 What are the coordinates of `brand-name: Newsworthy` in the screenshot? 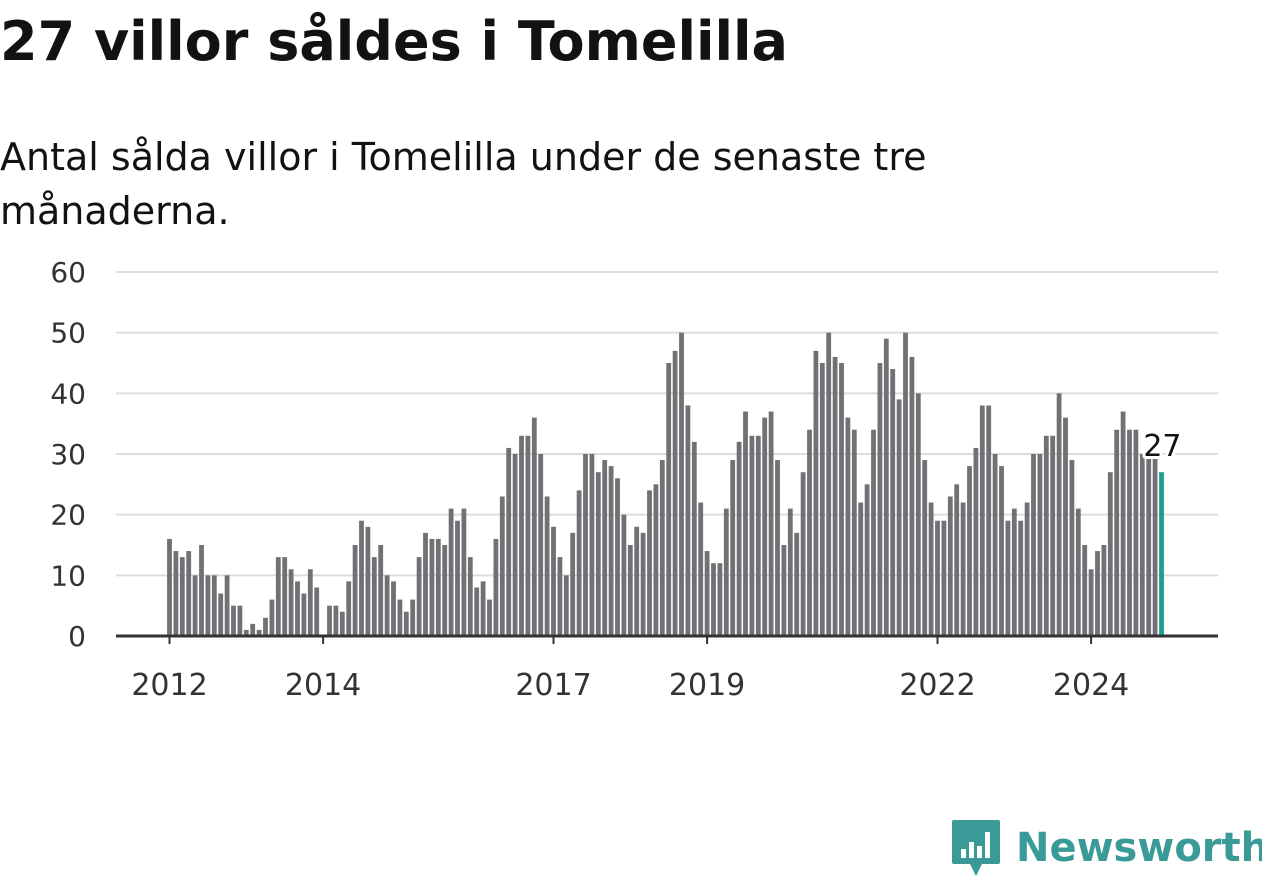 It's located at (1139, 848).